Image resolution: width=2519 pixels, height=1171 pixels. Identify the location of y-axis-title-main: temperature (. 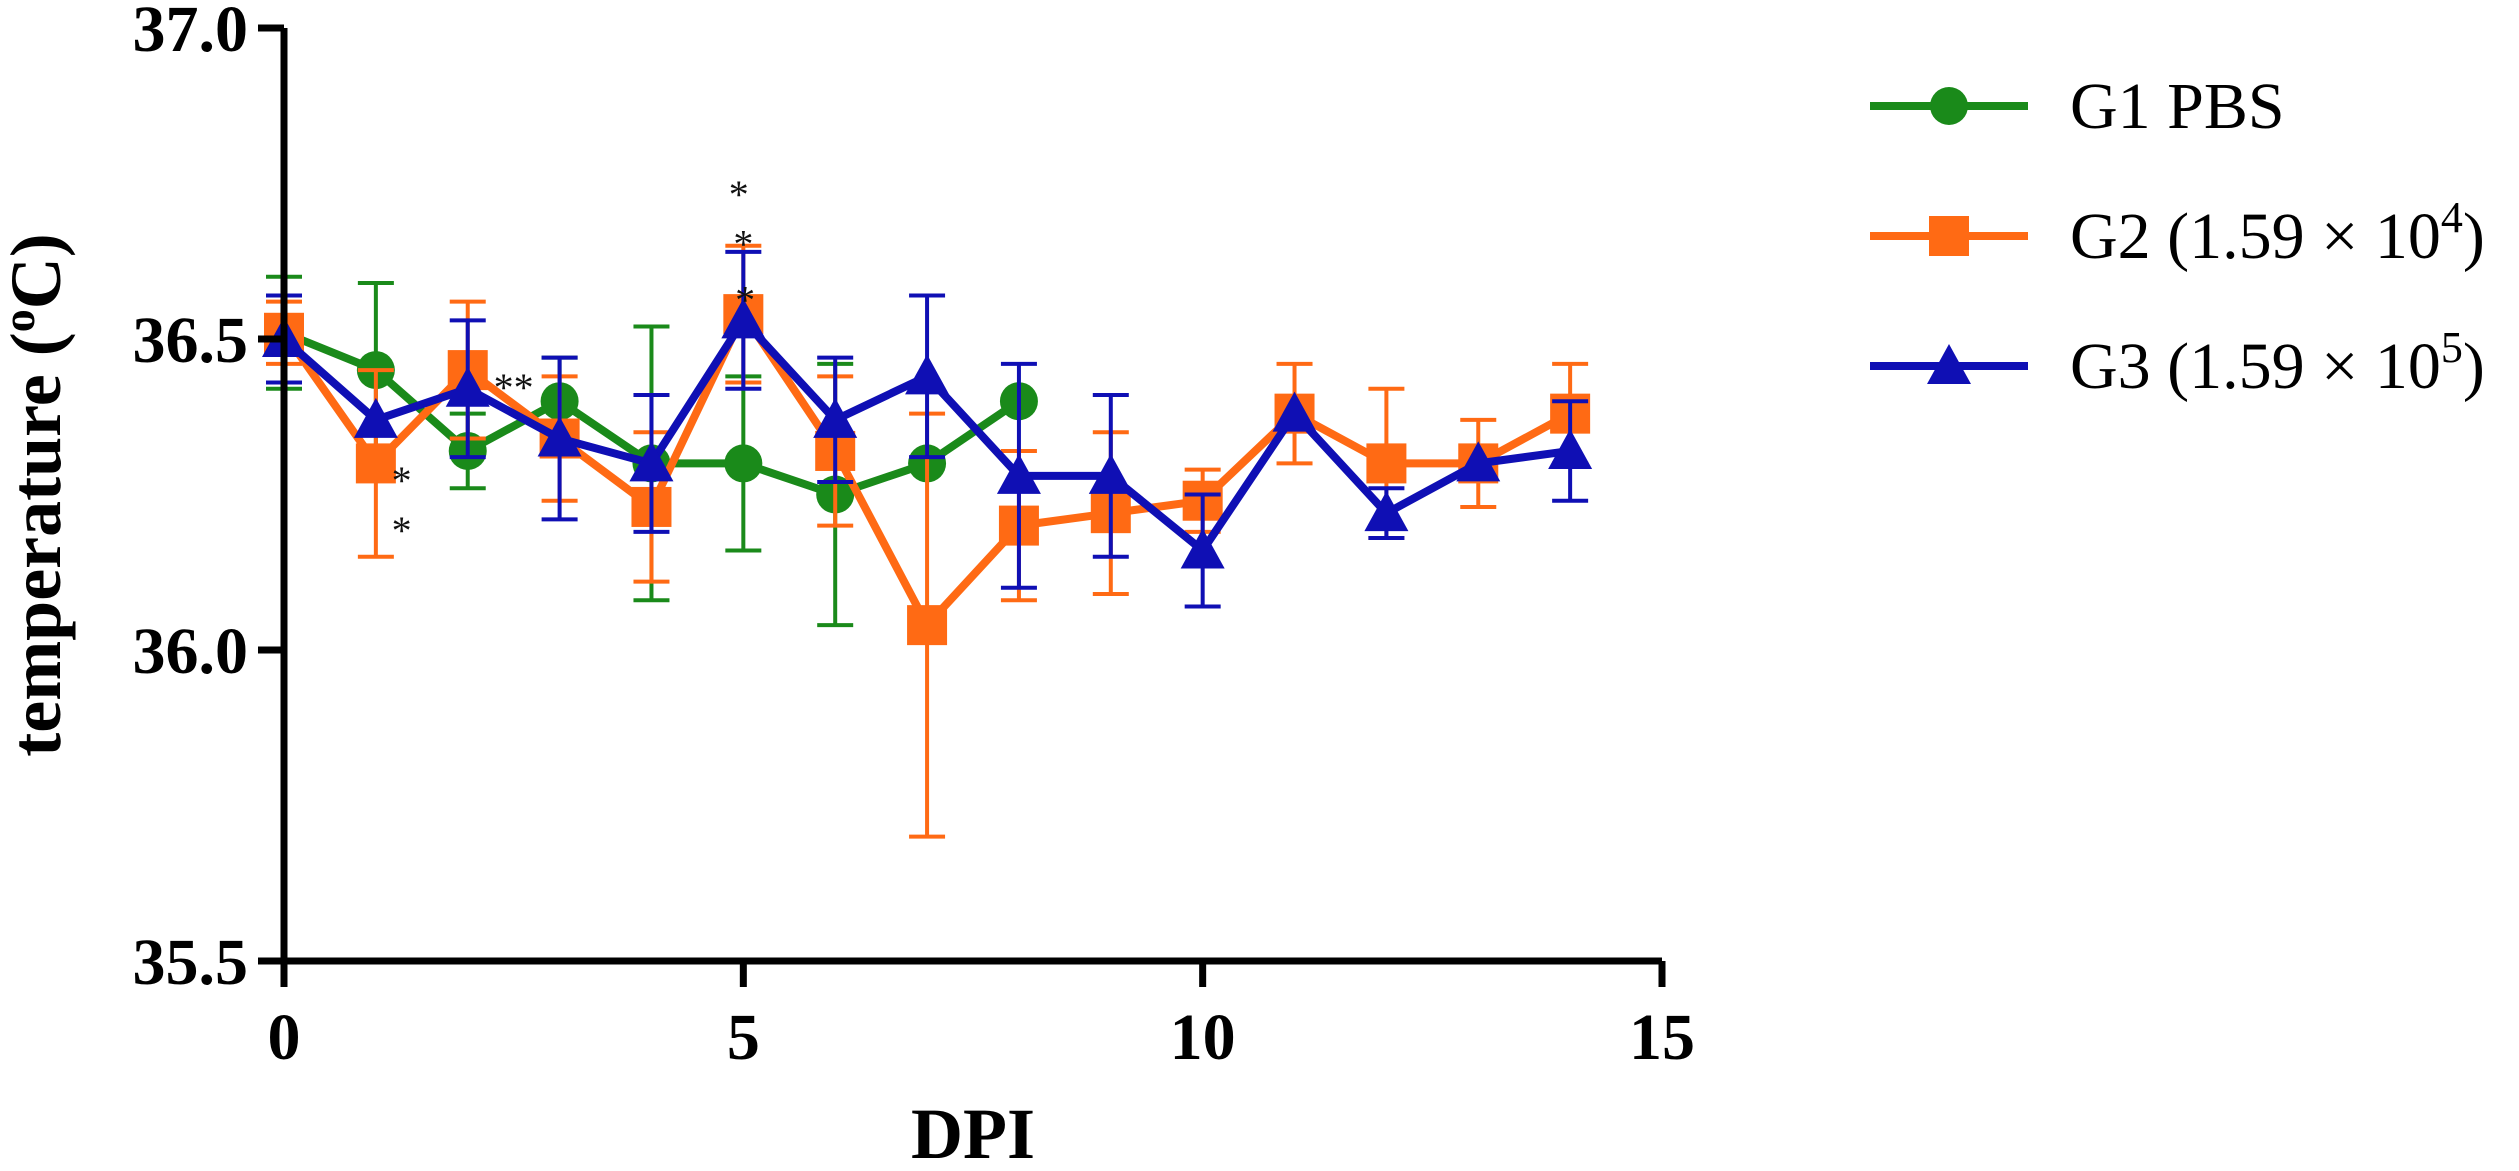
(38, 544).